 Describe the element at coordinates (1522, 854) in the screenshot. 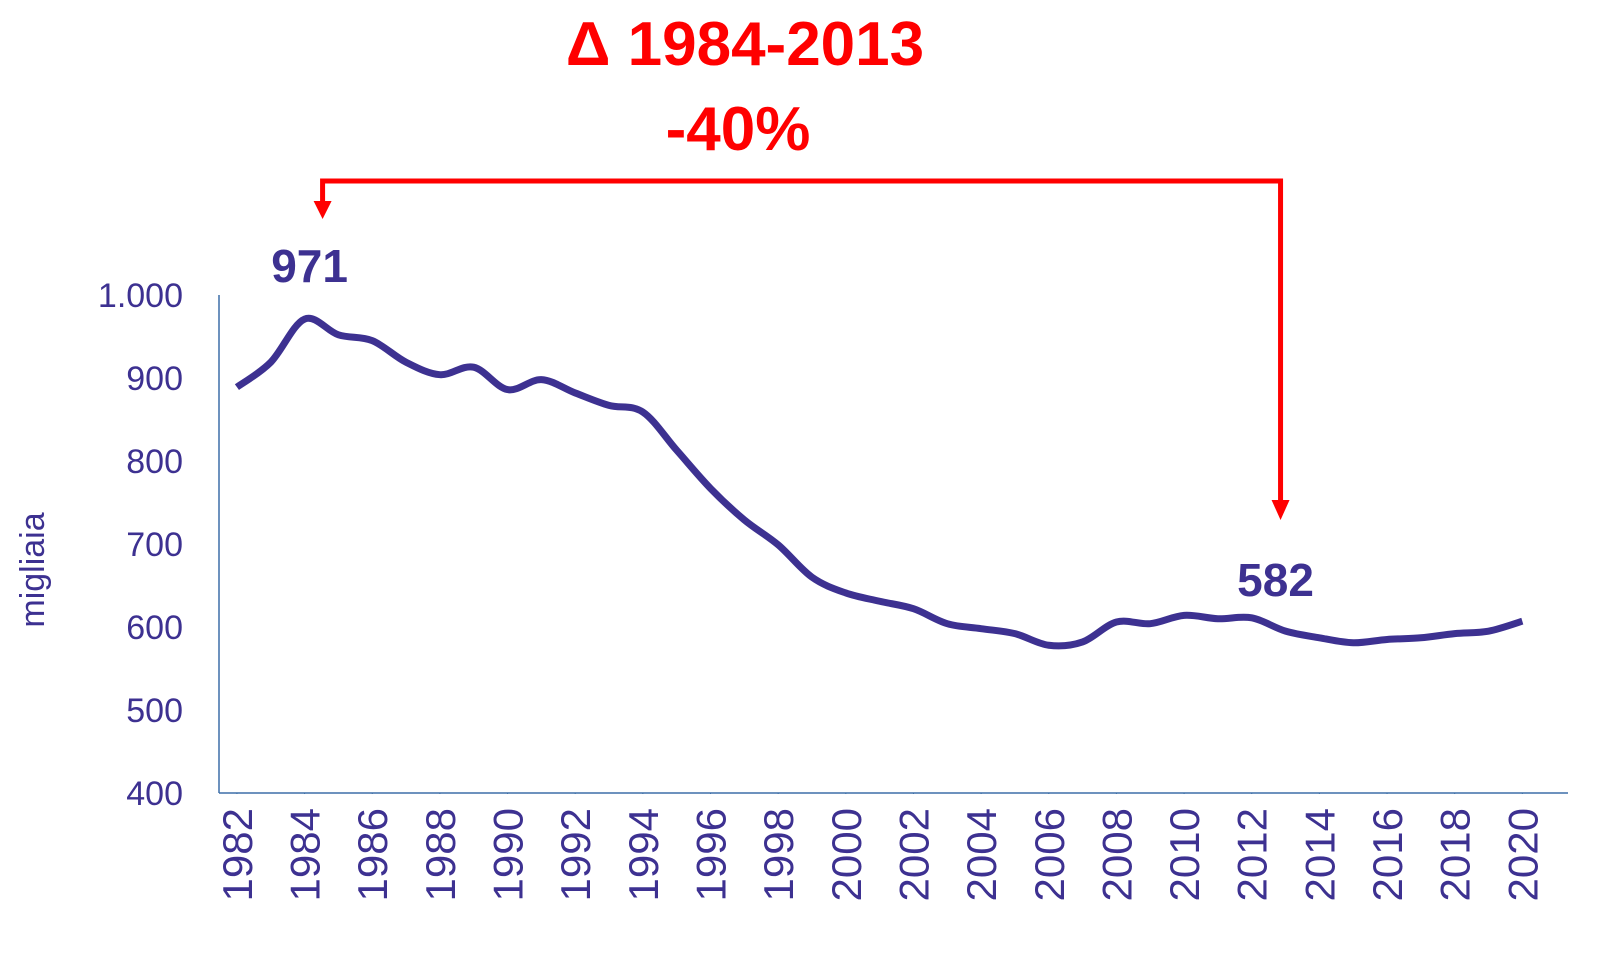

I see `x-tick-label: 2020` at that location.